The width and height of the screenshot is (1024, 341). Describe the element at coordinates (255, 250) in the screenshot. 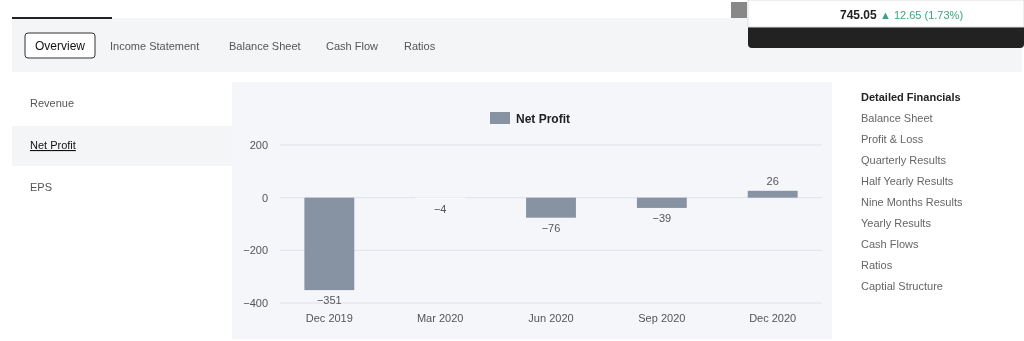

I see `y-tick-label: −200` at that location.